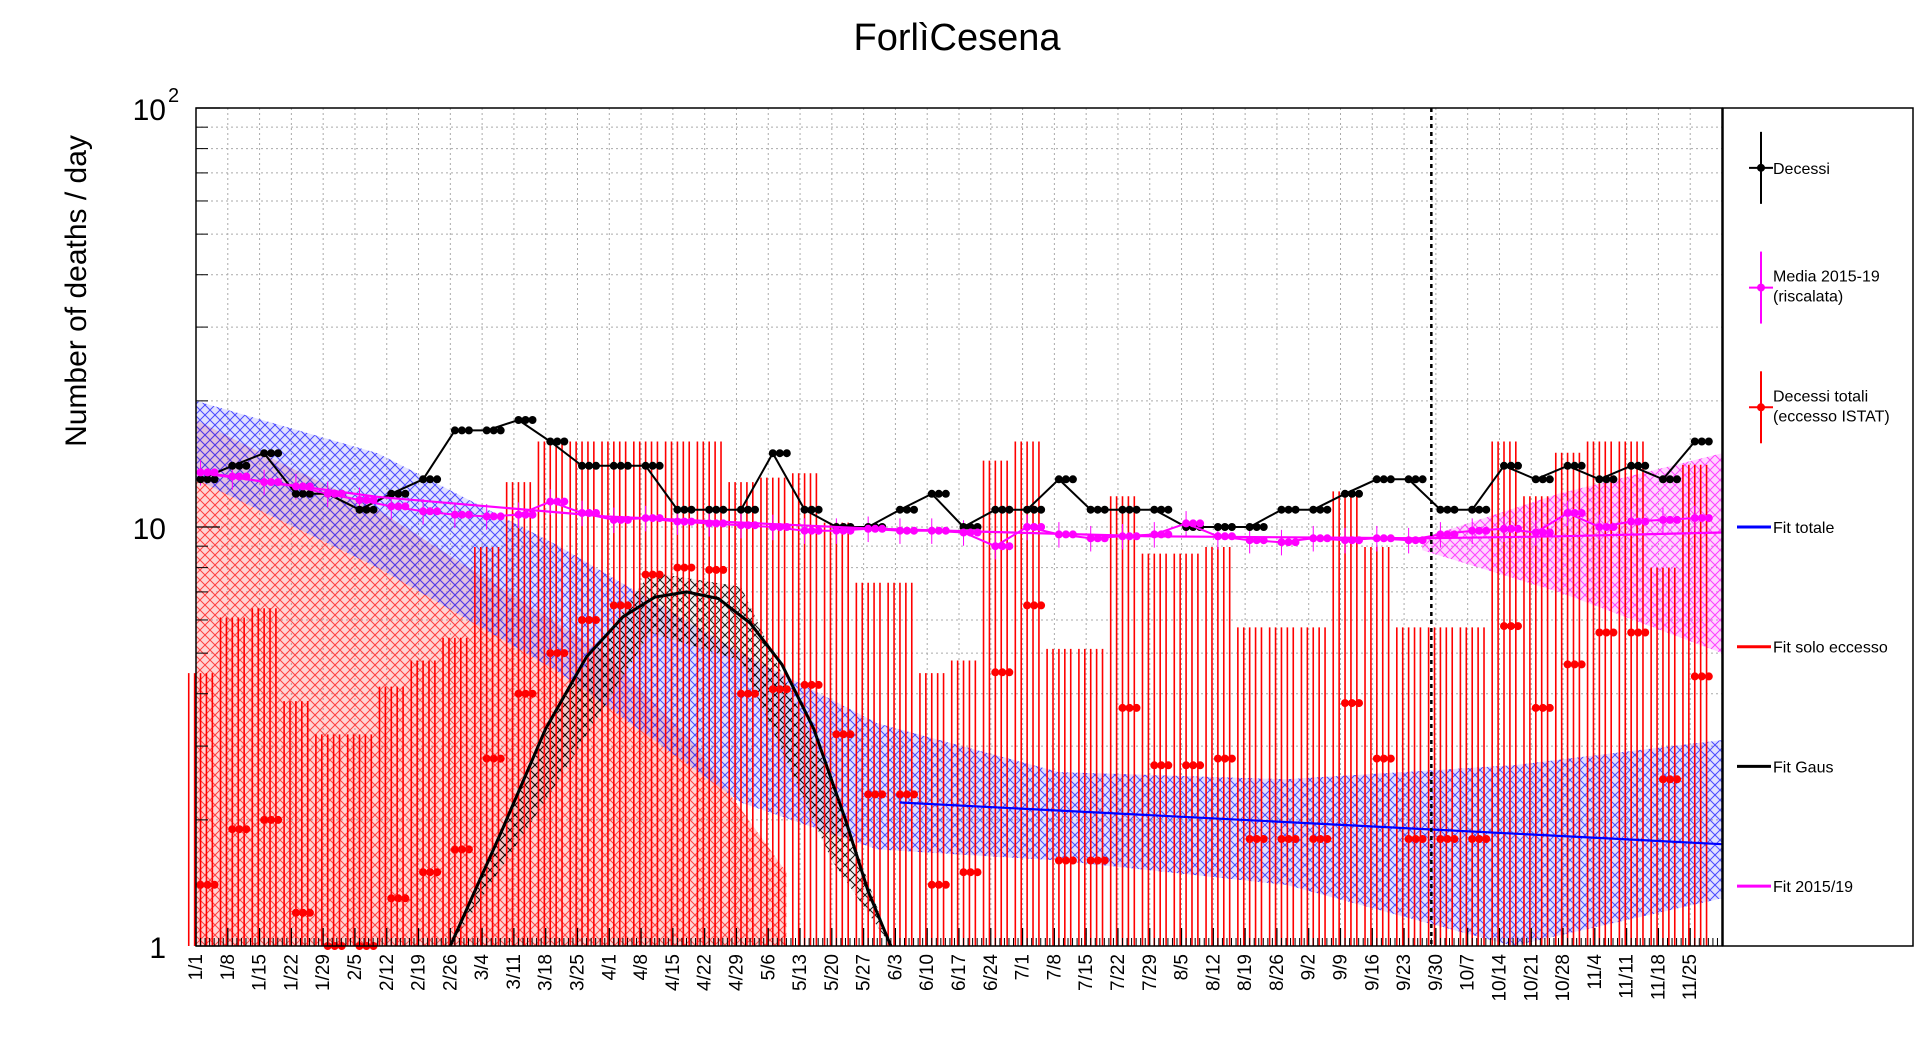 This screenshot has height=1052, width=1916. What do you see at coordinates (228, 967) in the screenshot?
I see `x-tick-label: 1/8` at bounding box center [228, 967].